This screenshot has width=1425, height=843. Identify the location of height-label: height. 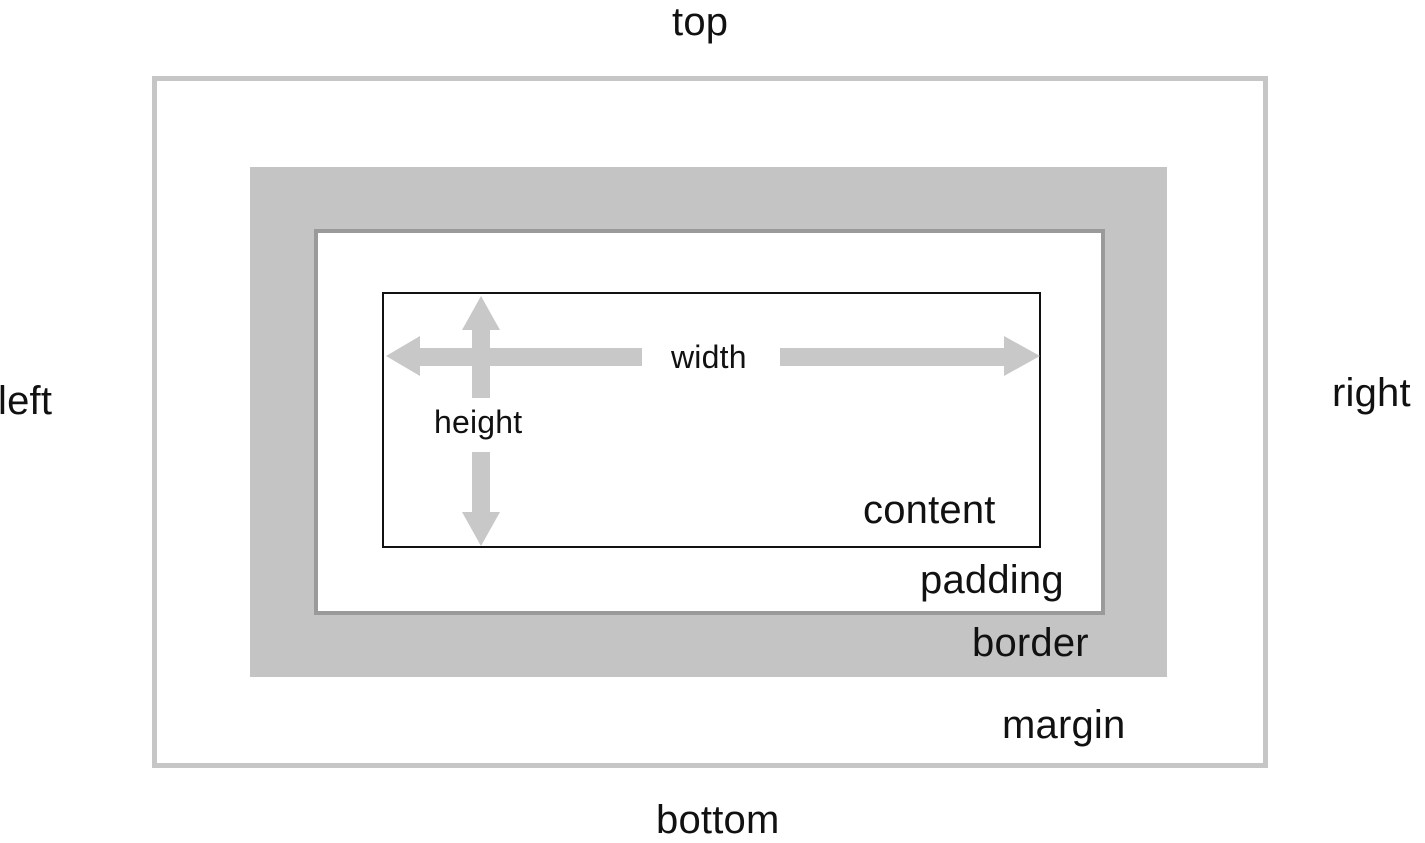
(478, 422).